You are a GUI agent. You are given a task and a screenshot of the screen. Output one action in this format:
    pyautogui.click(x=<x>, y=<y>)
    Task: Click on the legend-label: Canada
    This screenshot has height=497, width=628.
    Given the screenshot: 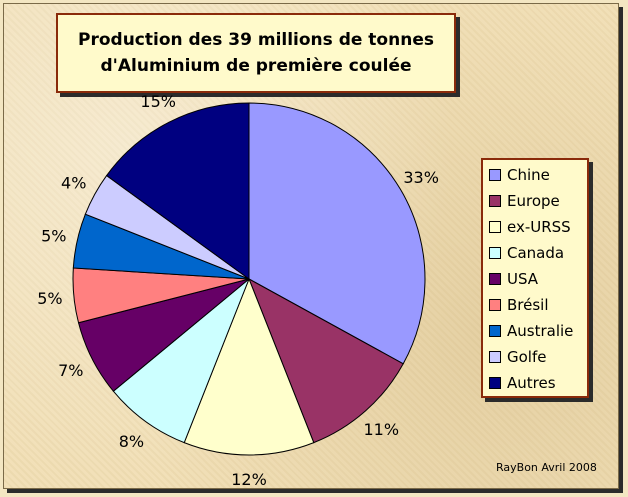 What is the action you would take?
    pyautogui.click(x=536, y=253)
    